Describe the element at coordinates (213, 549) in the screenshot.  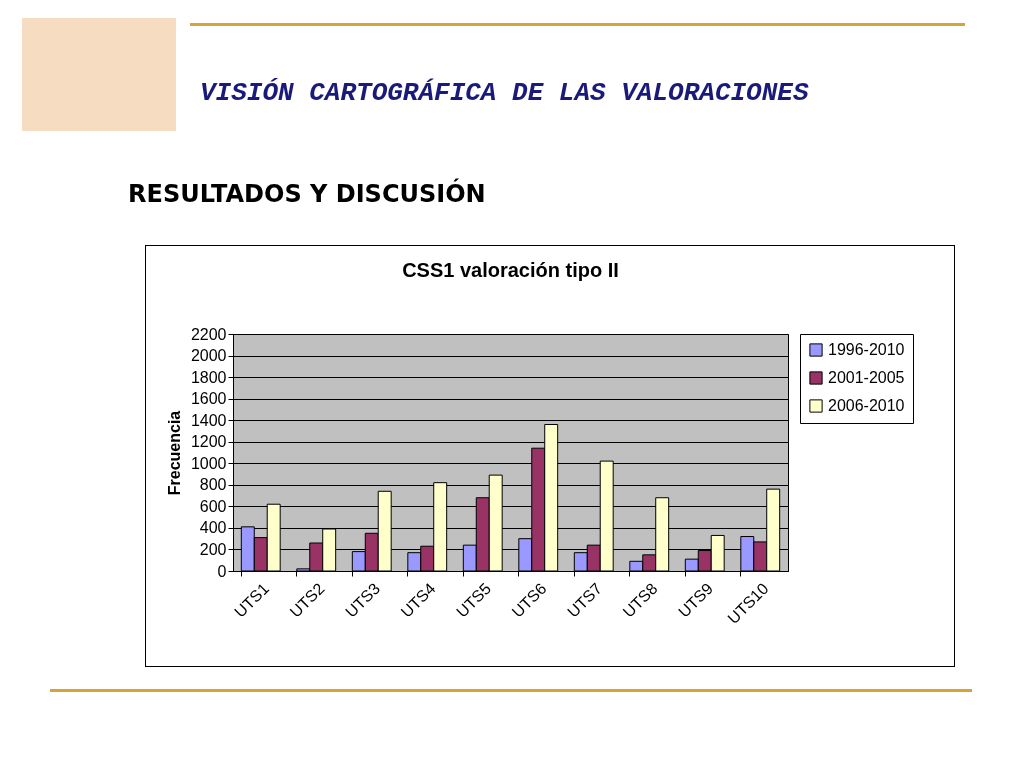
I see `y-tick-label: 200` at that location.